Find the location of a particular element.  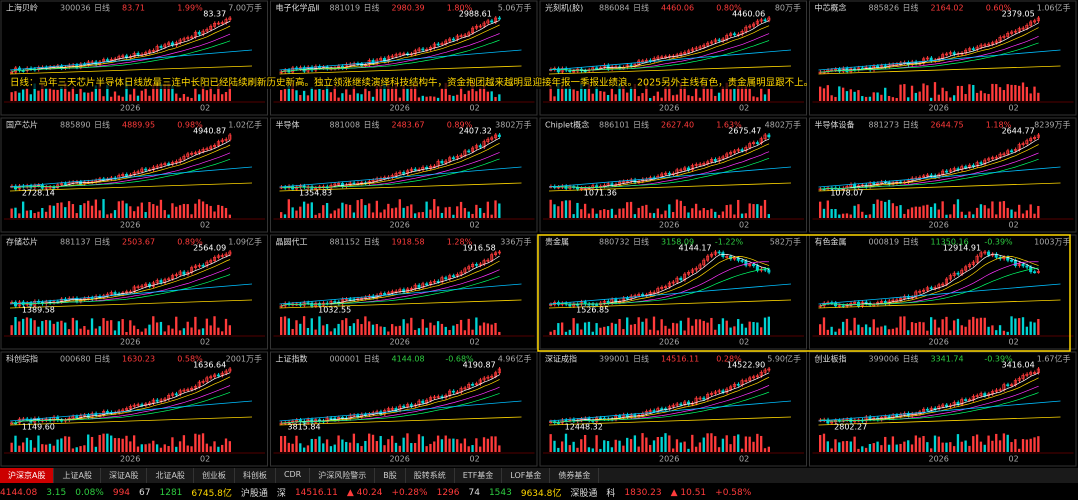

trend-line is located at coordinates (131, 177).